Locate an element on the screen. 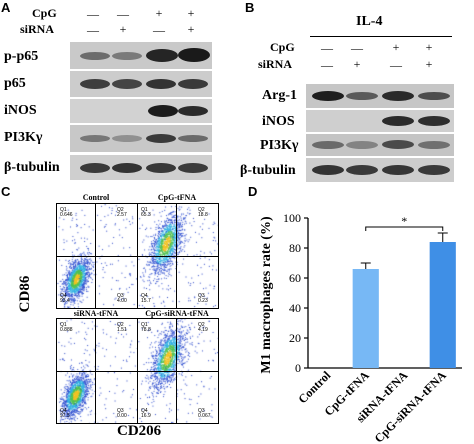 The height and width of the screenshot is (444, 474). panel-b-title-line is located at coordinates (381, 36).